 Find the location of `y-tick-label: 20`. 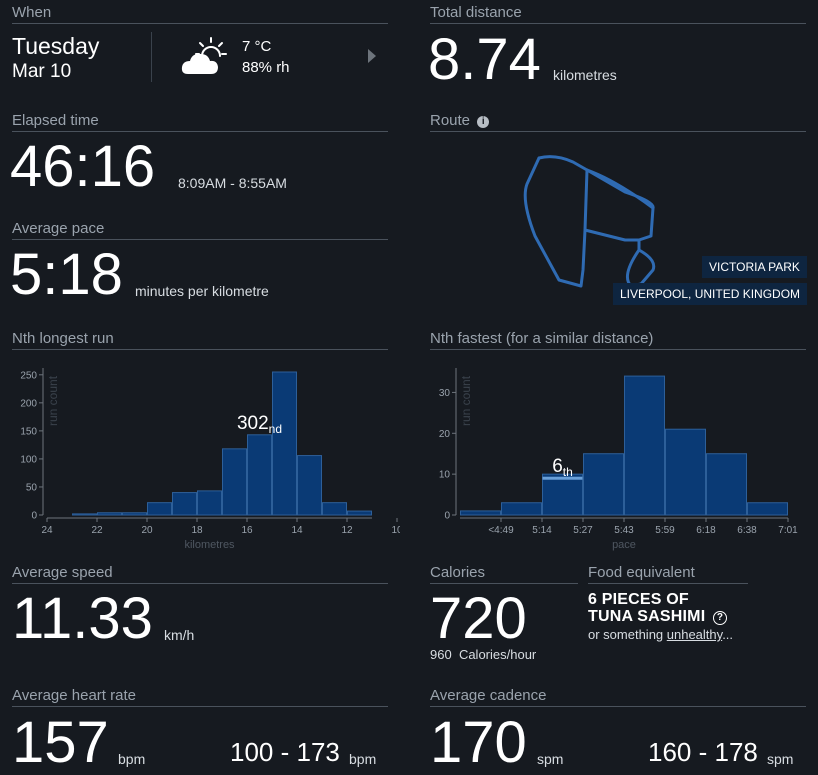

y-tick-label: 20 is located at coordinates (445, 434).